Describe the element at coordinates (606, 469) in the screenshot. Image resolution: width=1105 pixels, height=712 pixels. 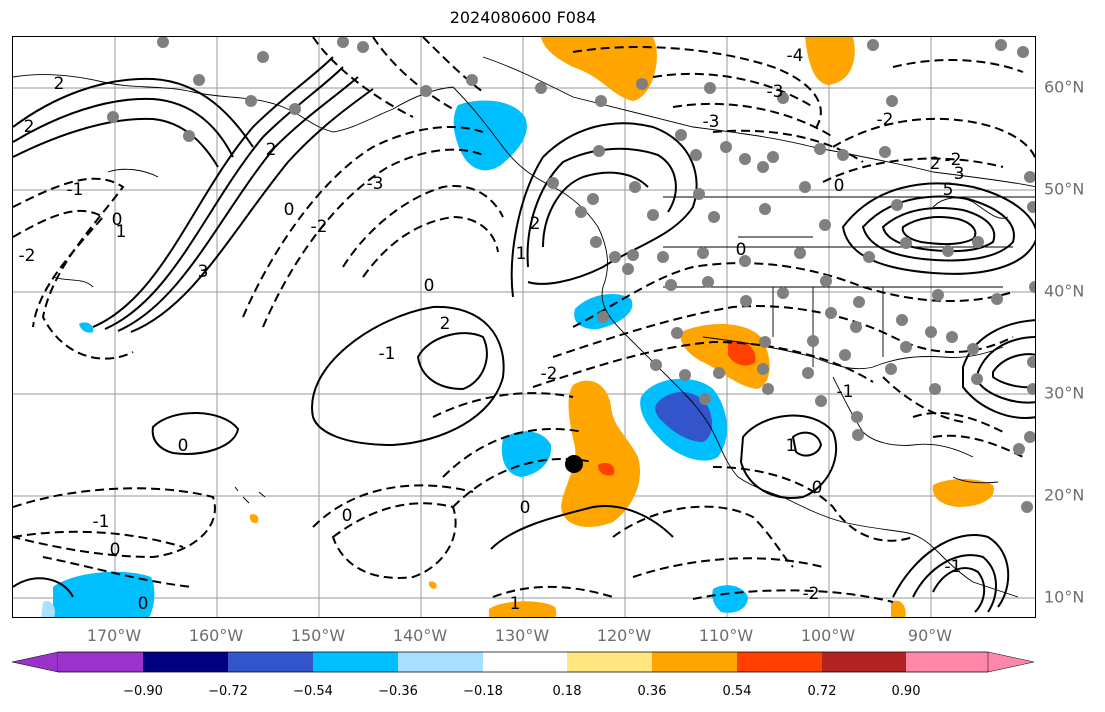
I see `shade-pacific-red` at that location.